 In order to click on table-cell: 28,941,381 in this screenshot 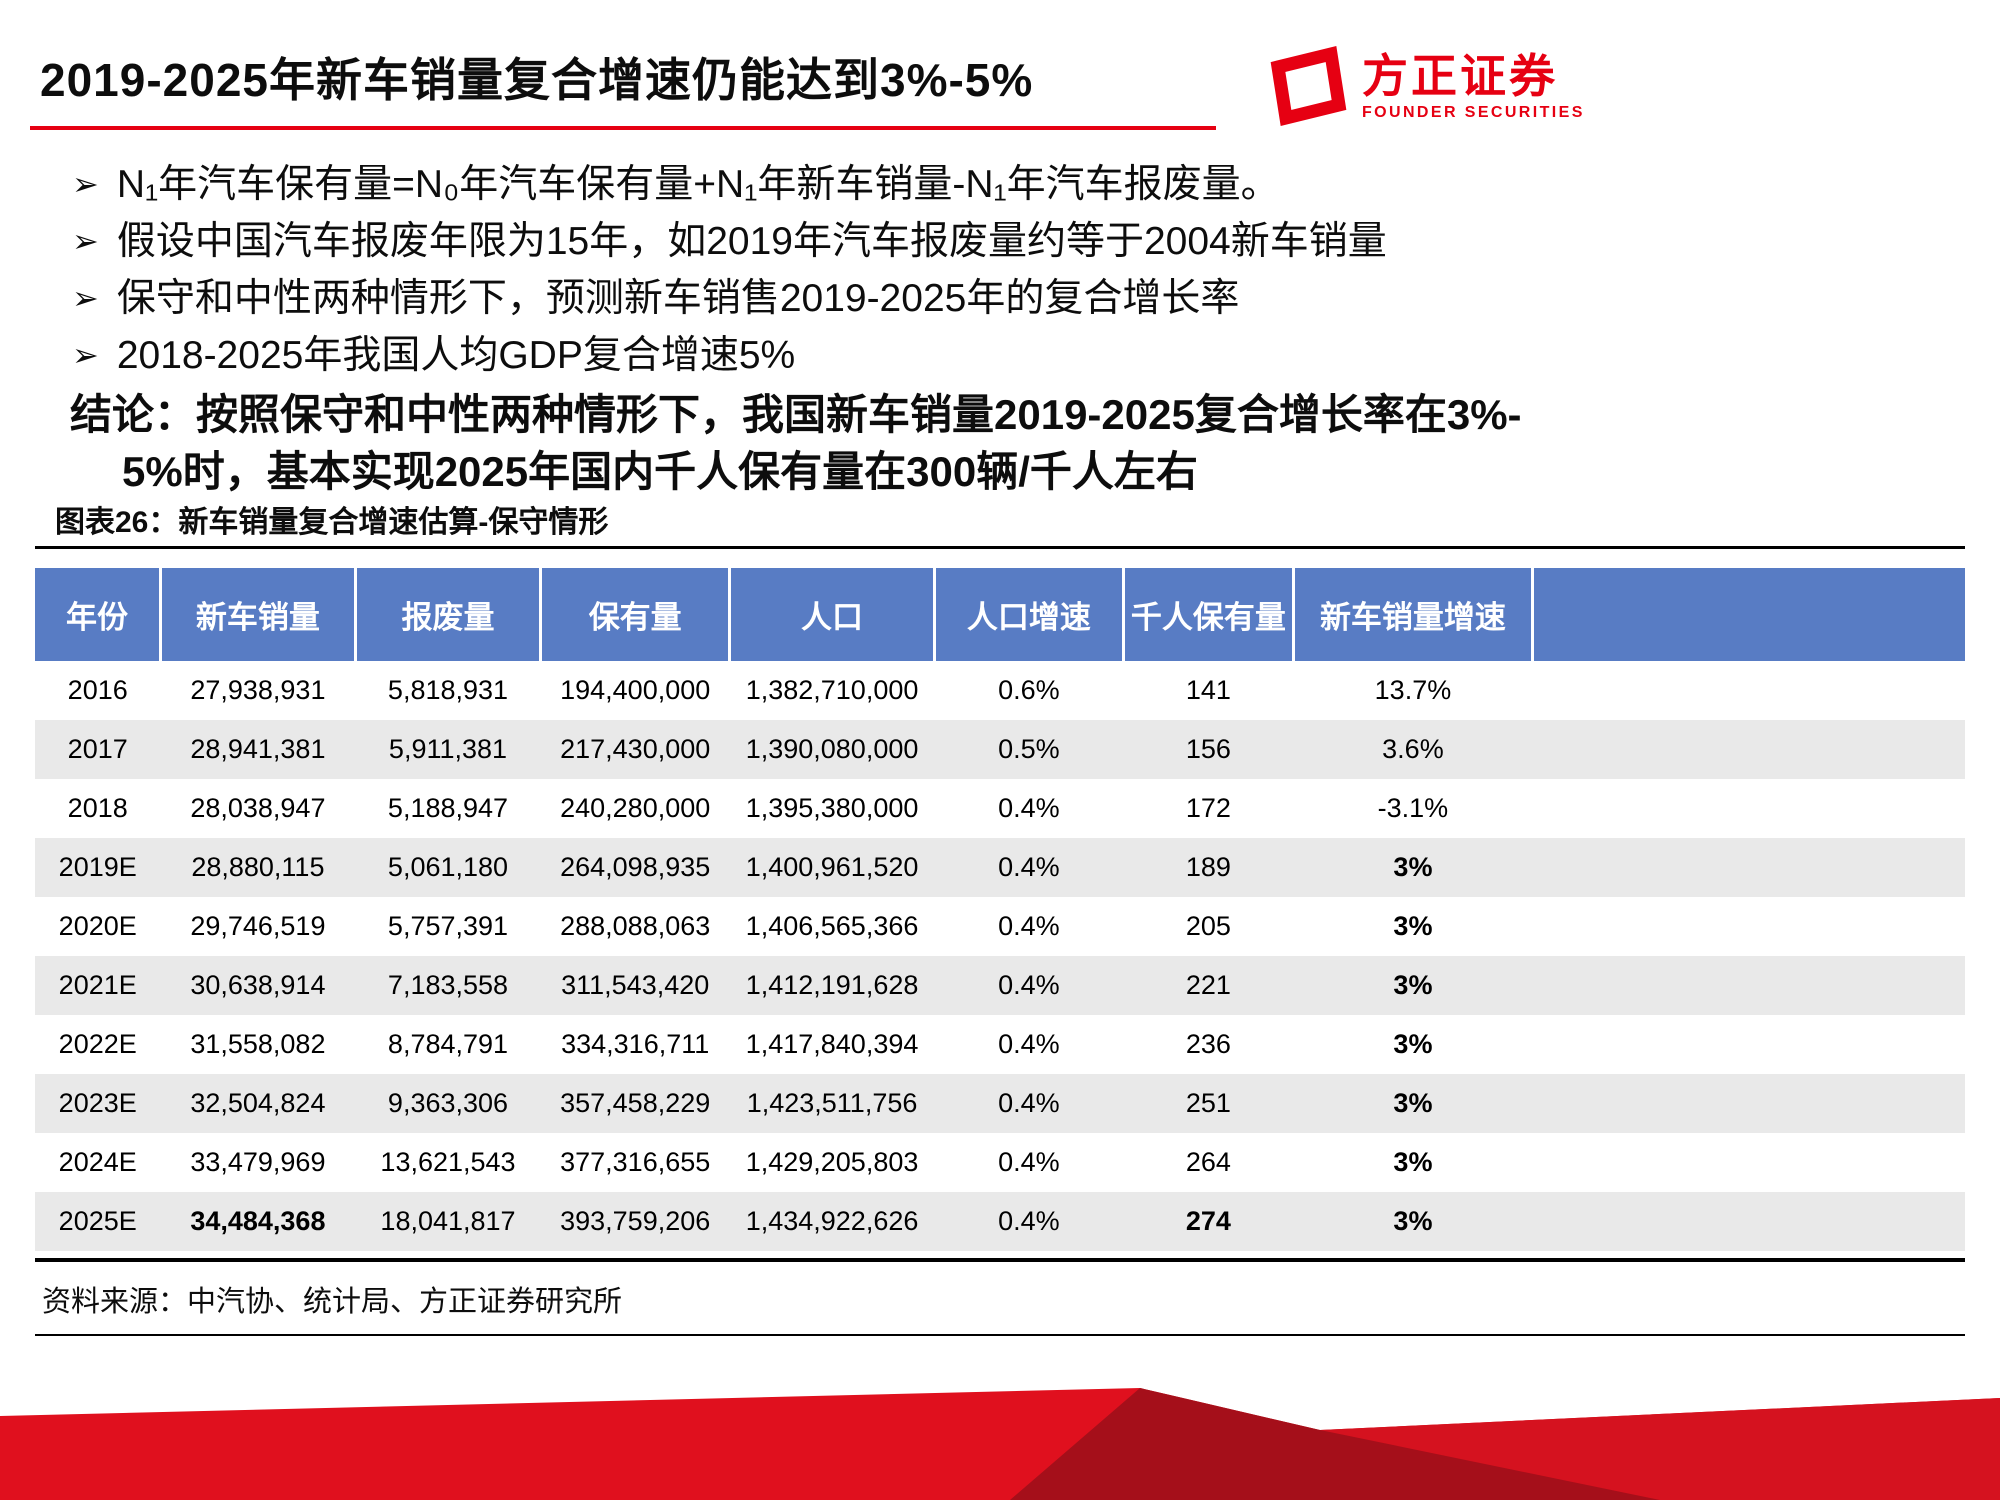, I will do `click(258, 749)`.